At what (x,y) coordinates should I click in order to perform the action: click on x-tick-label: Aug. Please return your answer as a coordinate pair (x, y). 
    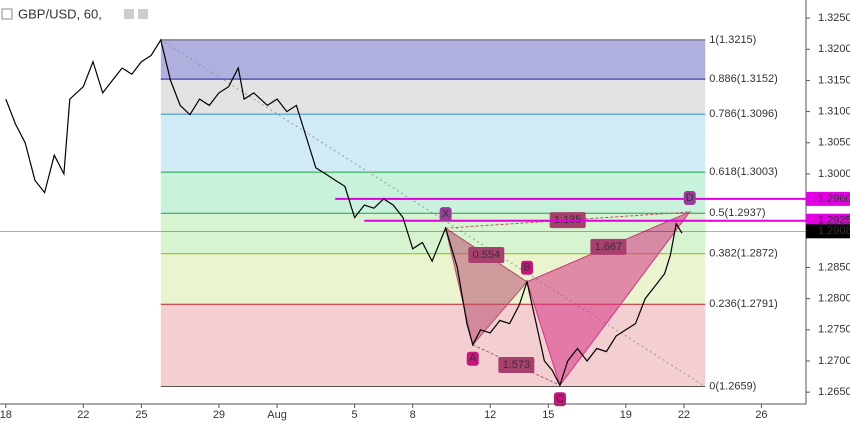
    Looking at the image, I should click on (277, 415).